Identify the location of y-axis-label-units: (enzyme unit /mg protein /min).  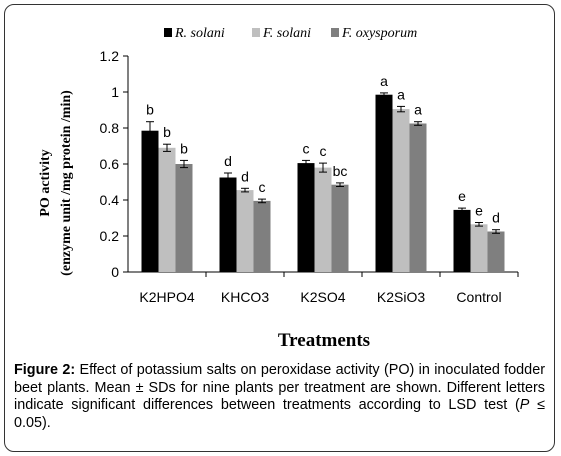
(66, 183).